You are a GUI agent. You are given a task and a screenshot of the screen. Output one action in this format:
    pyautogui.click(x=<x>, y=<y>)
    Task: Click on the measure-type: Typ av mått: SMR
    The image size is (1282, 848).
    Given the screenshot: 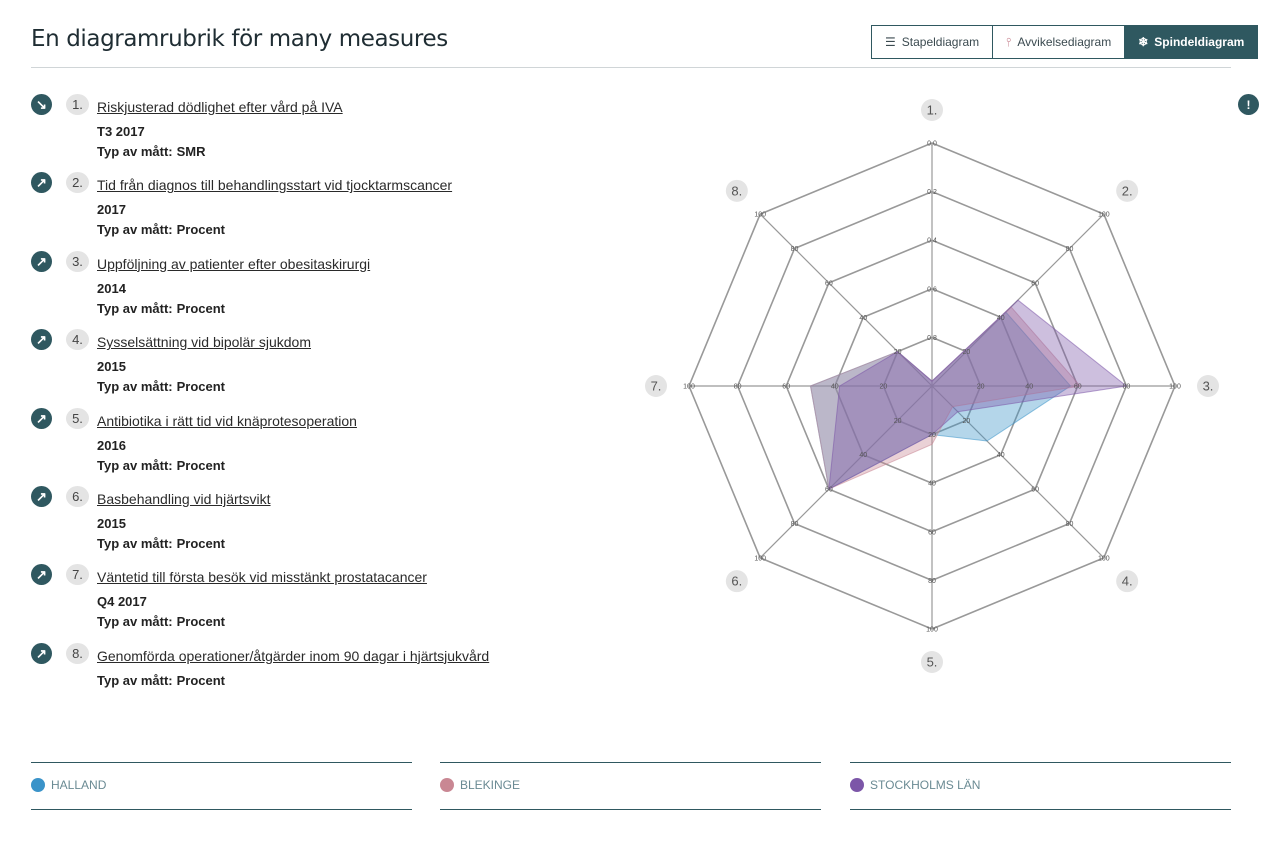 What is the action you would take?
    pyautogui.click(x=151, y=151)
    